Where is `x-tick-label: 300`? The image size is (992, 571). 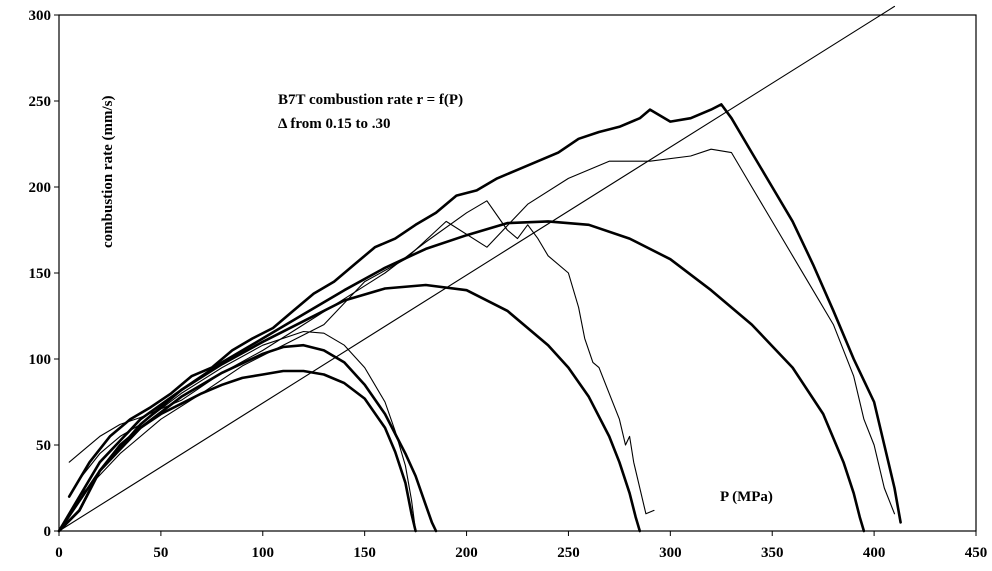
x-tick-label: 300 is located at coordinates (670, 553).